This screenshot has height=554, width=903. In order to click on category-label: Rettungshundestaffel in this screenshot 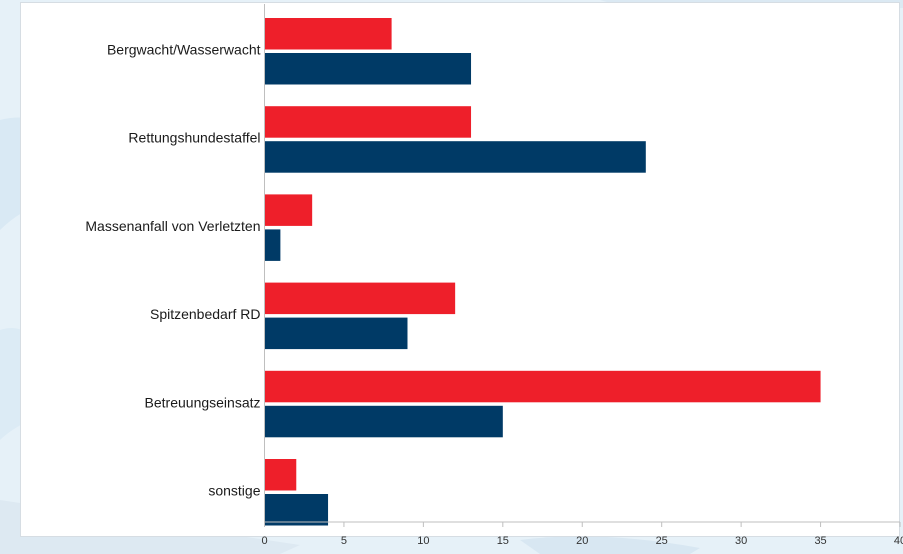, I will do `click(194, 138)`.